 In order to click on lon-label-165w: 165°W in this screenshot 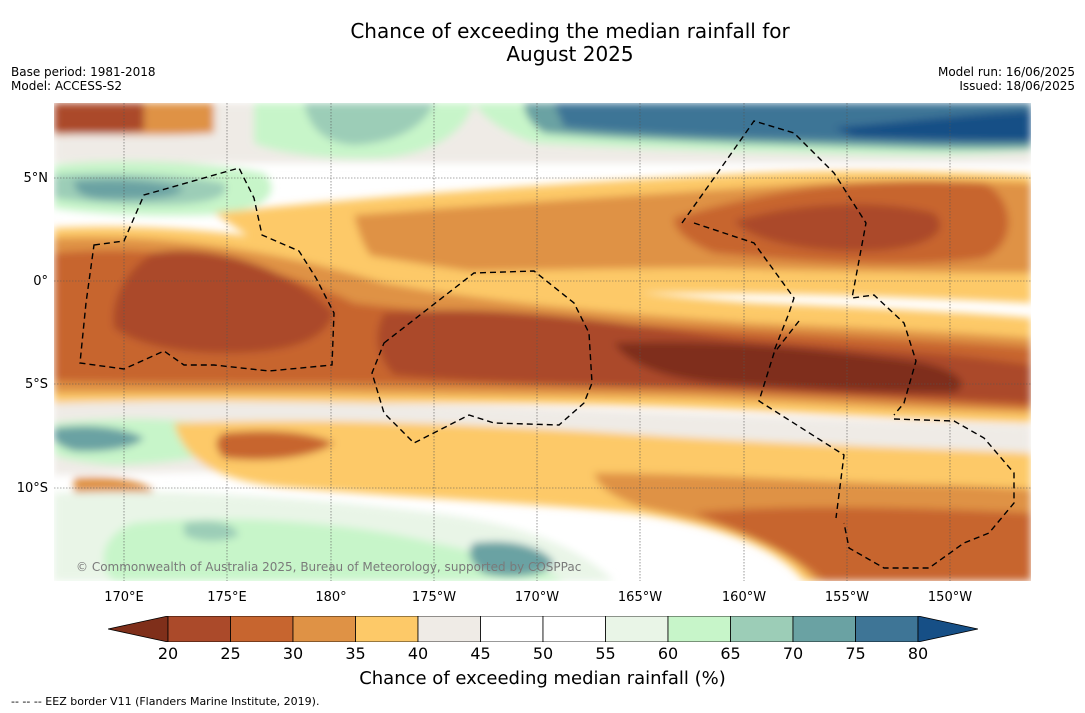, I will do `click(640, 597)`.